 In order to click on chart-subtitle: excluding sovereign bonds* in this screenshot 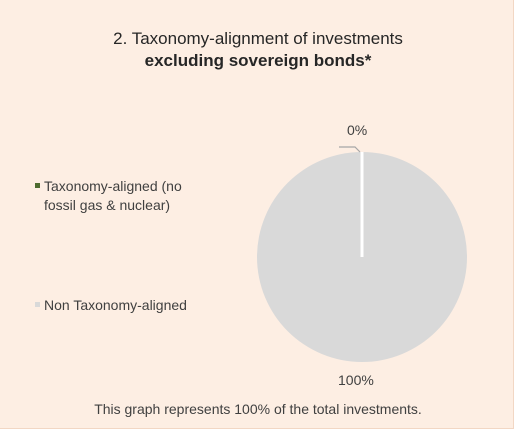, I will do `click(258, 60)`.